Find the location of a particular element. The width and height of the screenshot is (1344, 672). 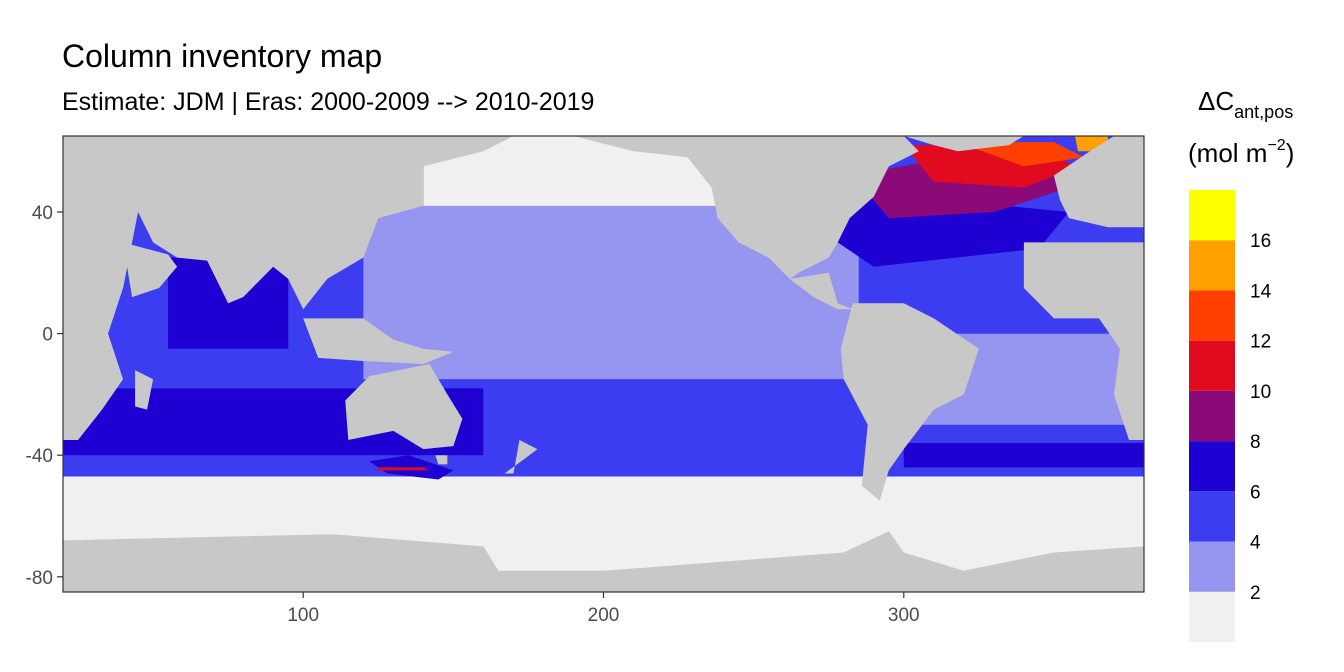

legend-title: ΔCant,pos is located at coordinates (1245, 104).